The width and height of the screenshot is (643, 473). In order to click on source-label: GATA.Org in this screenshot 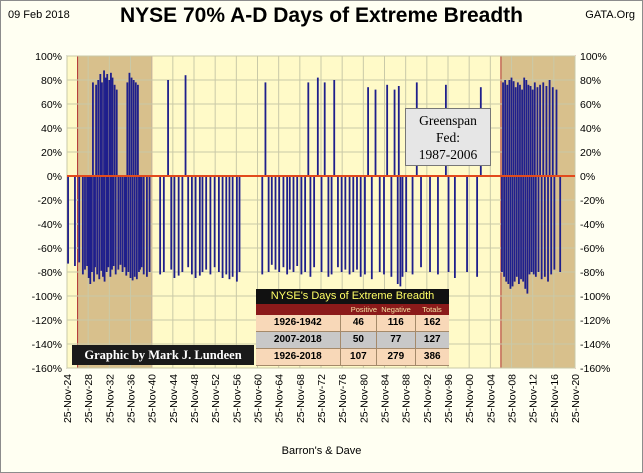, I will do `click(610, 15)`.